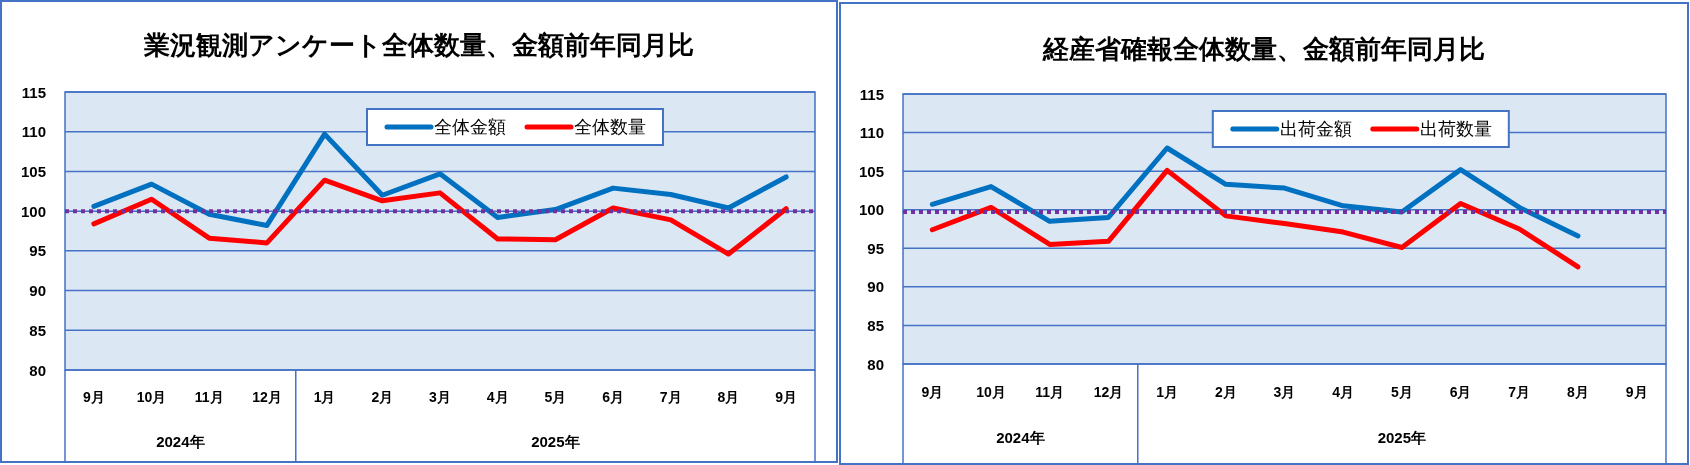 The width and height of the screenshot is (1690, 465). Describe the element at coordinates (1315, 129) in the screenshot. I see `legend-label: 出荷金額` at that location.